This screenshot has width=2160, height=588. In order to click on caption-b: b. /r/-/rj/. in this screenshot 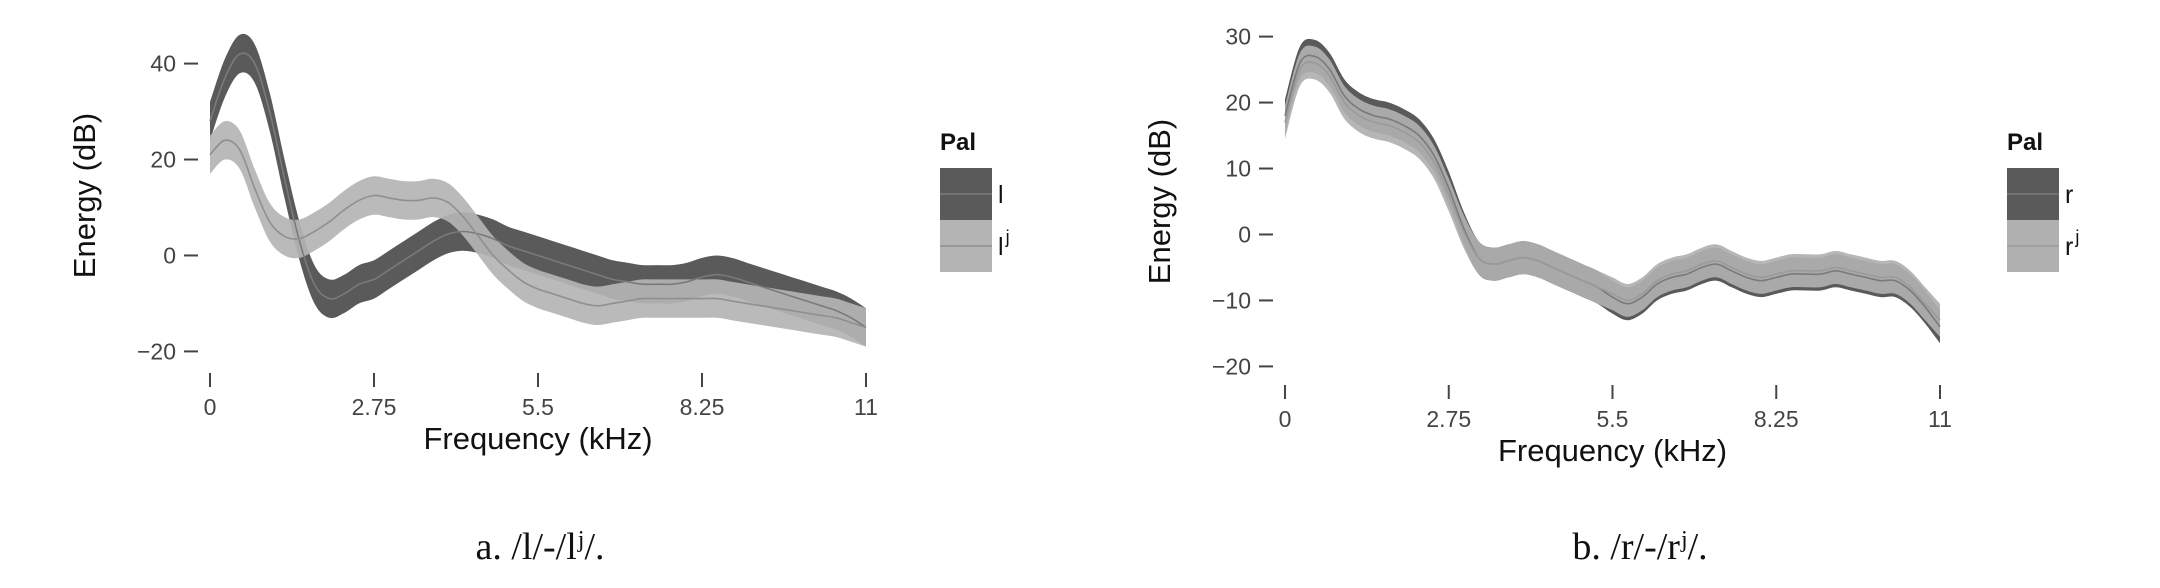, I will do `click(1640, 550)`.